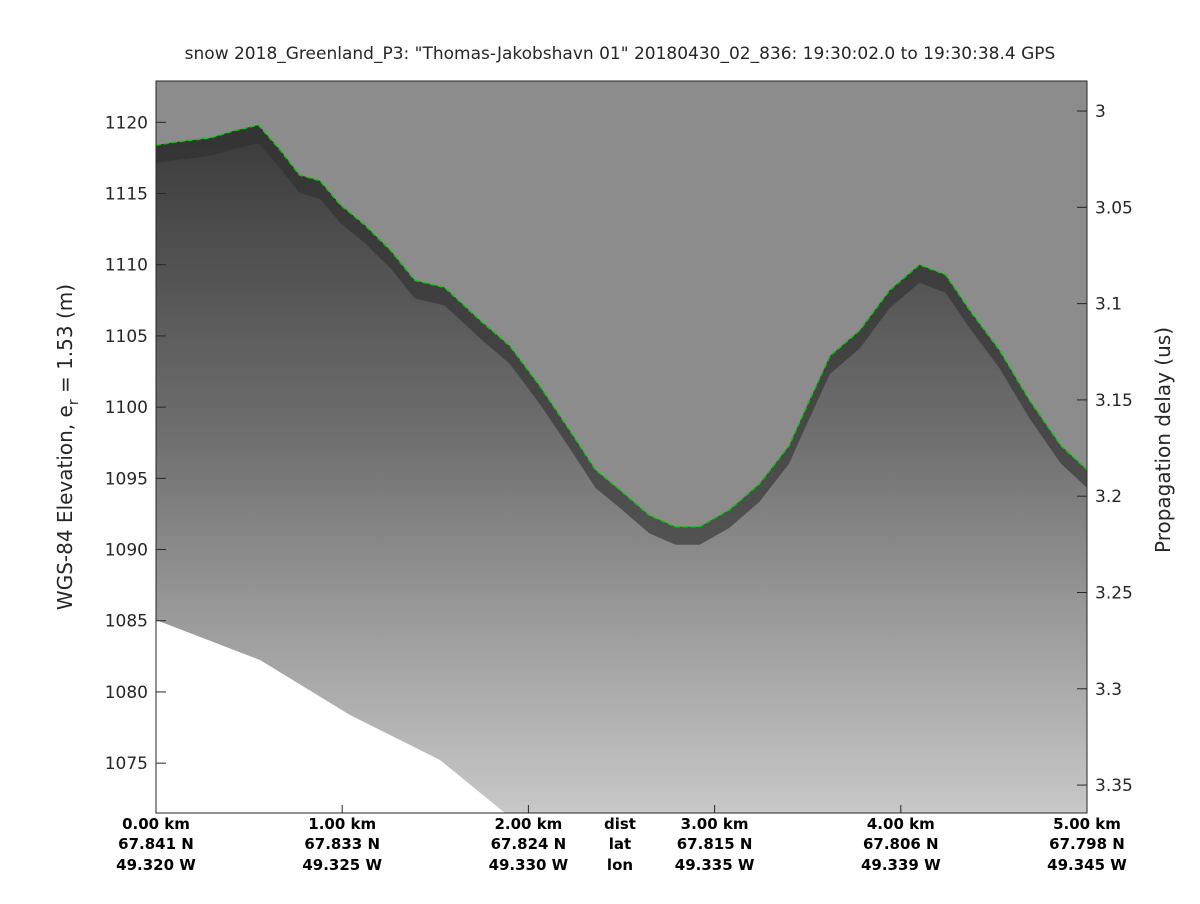 This screenshot has height=904, width=1200. What do you see at coordinates (529, 844) in the screenshot?
I see `lat-label: 67.824 N` at bounding box center [529, 844].